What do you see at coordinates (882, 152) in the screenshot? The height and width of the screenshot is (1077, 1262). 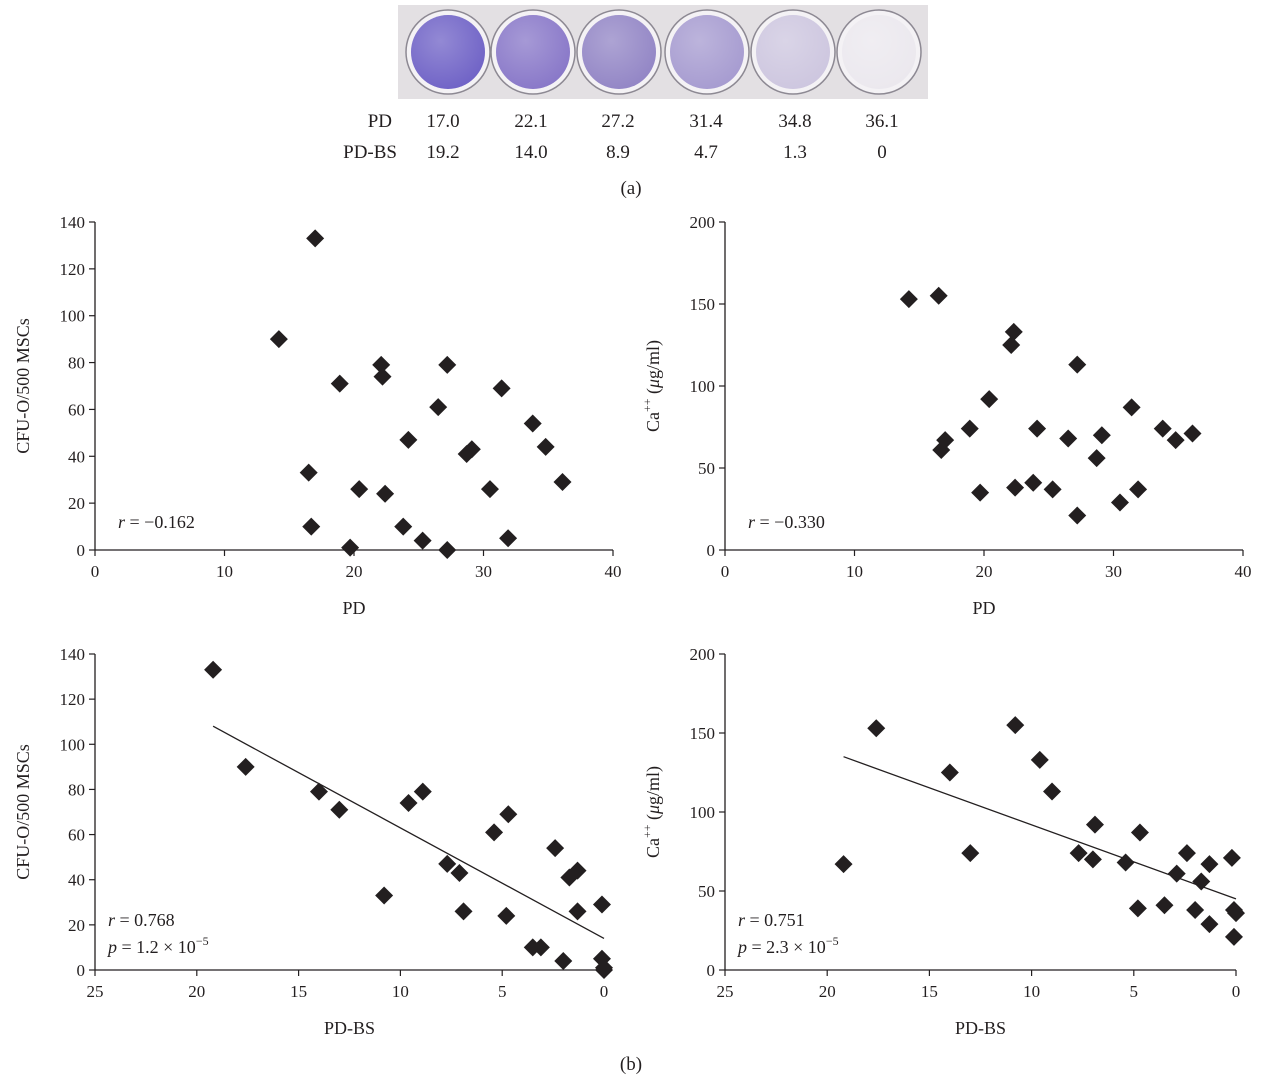 I see `pd-bs-value: 0` at bounding box center [882, 152].